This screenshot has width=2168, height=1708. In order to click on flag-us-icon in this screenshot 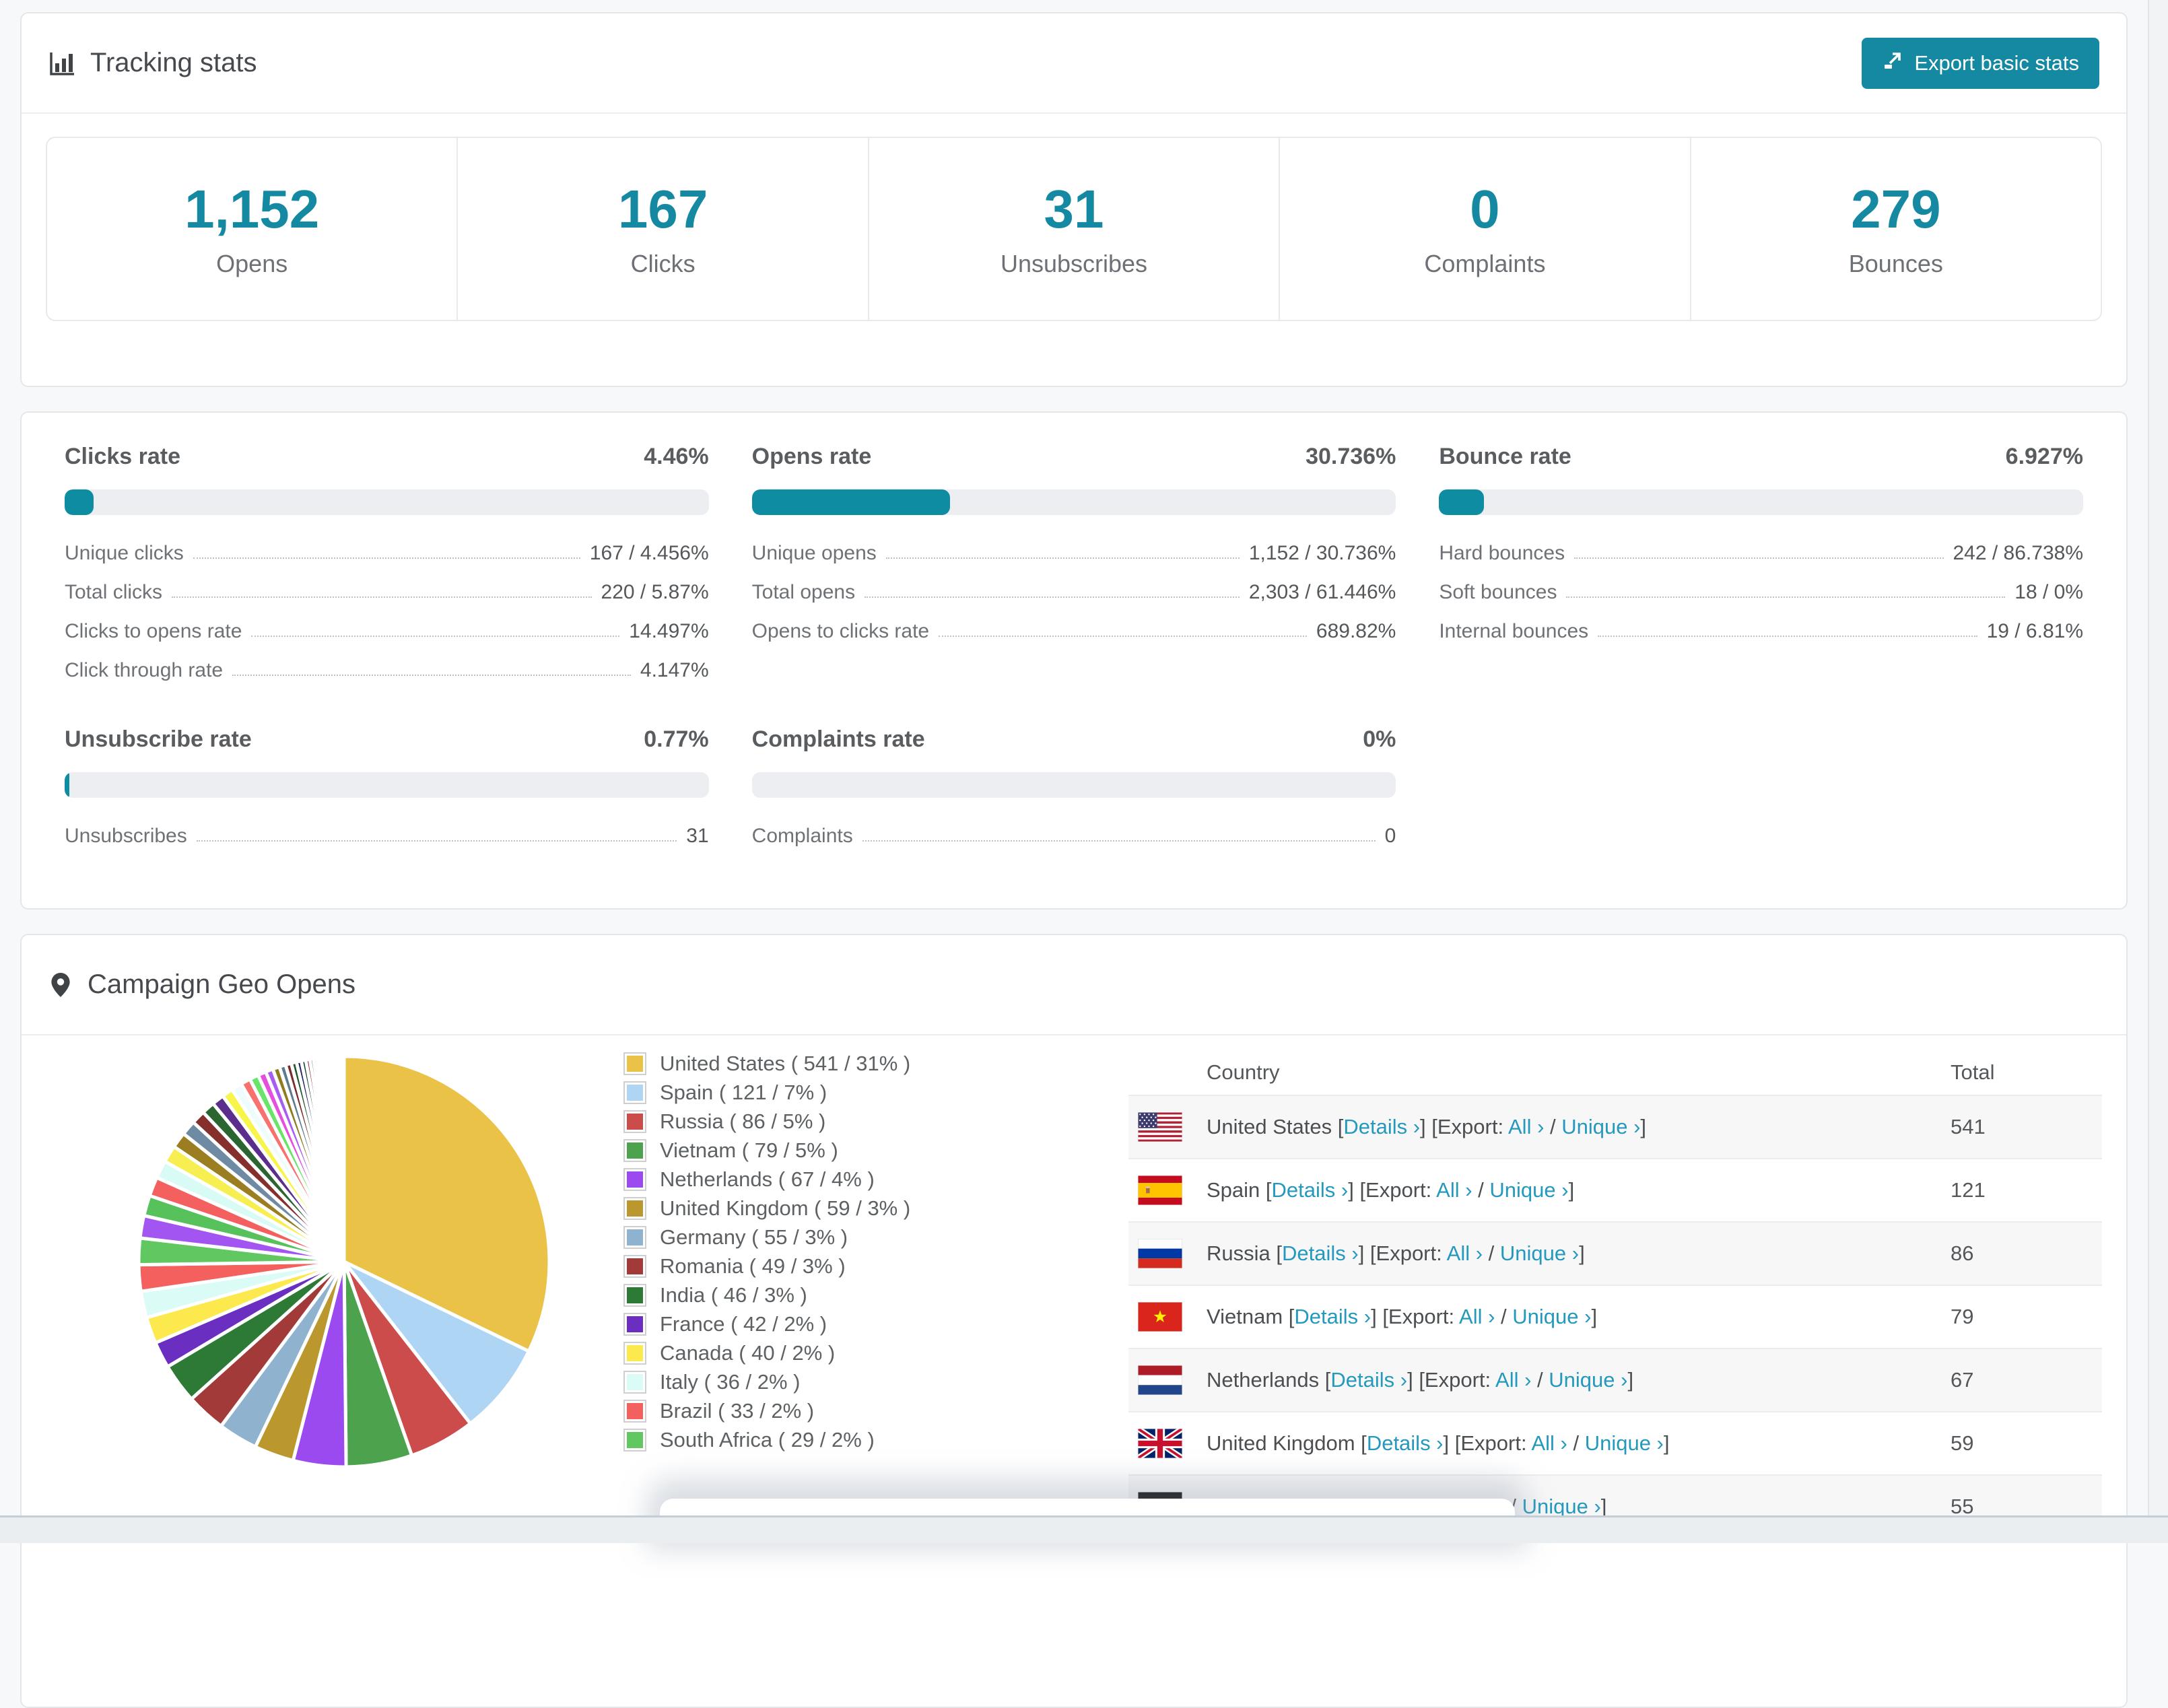, I will do `click(1160, 1127)`.